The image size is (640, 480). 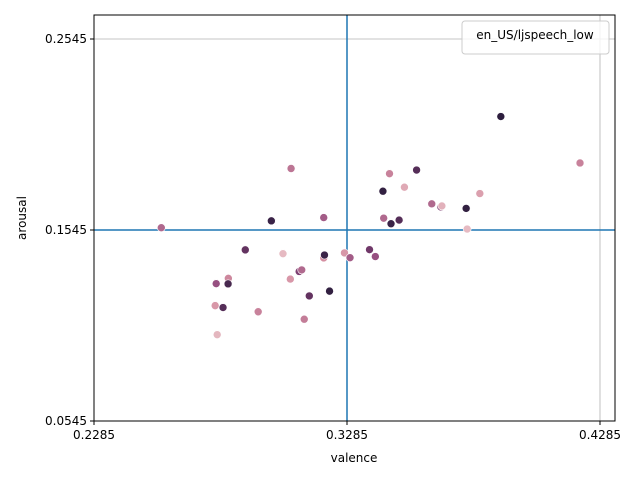 I want to click on x-tick-label: 0.4285, so click(x=600, y=435).